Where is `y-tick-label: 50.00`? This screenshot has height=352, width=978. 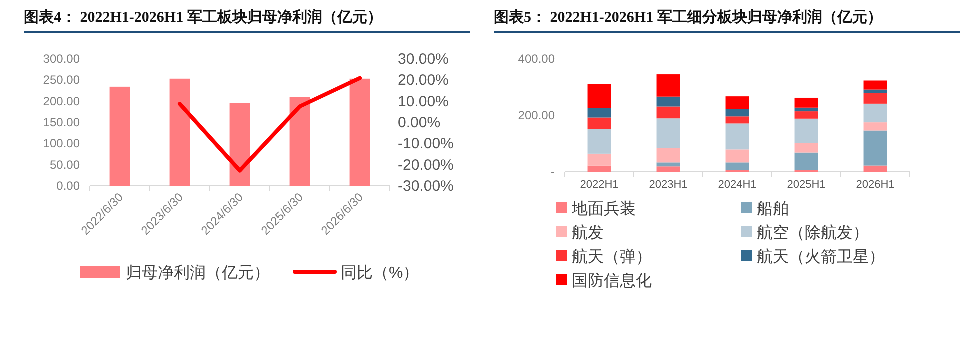 y-tick-label: 50.00 is located at coordinates (65, 165).